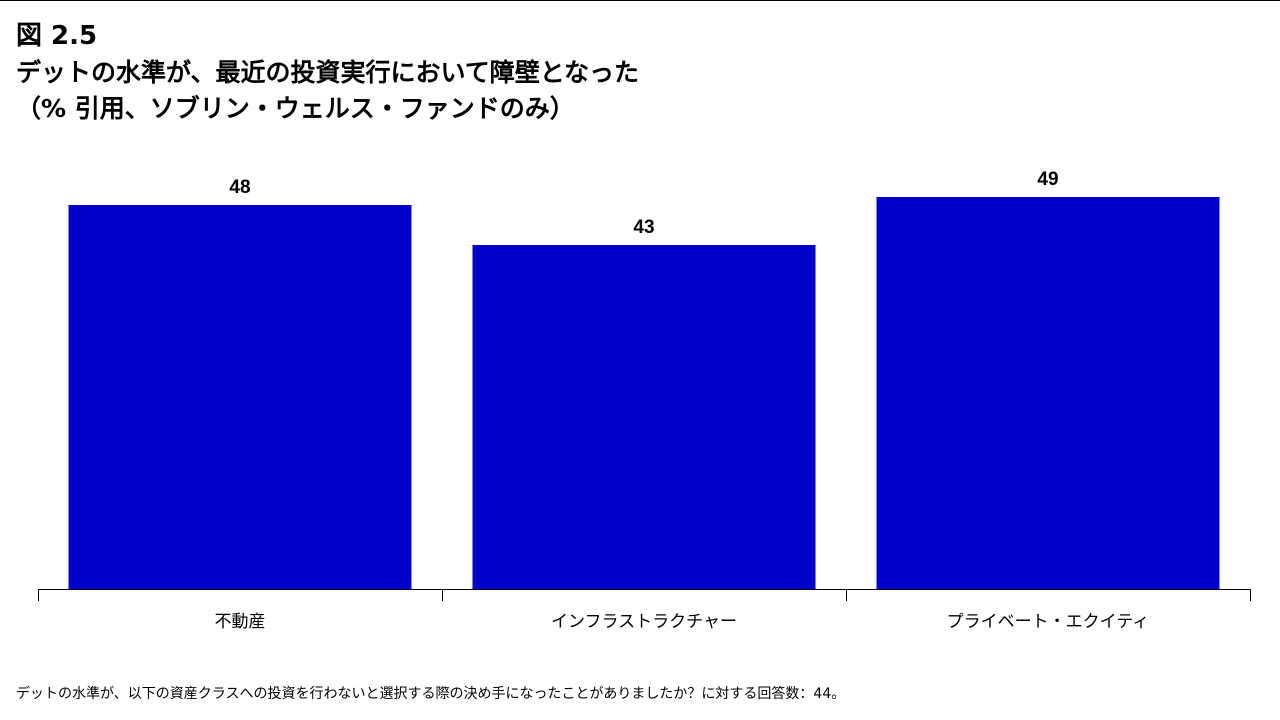  I want to click on category-label-2: インフラストラクチャー, so click(644, 622).